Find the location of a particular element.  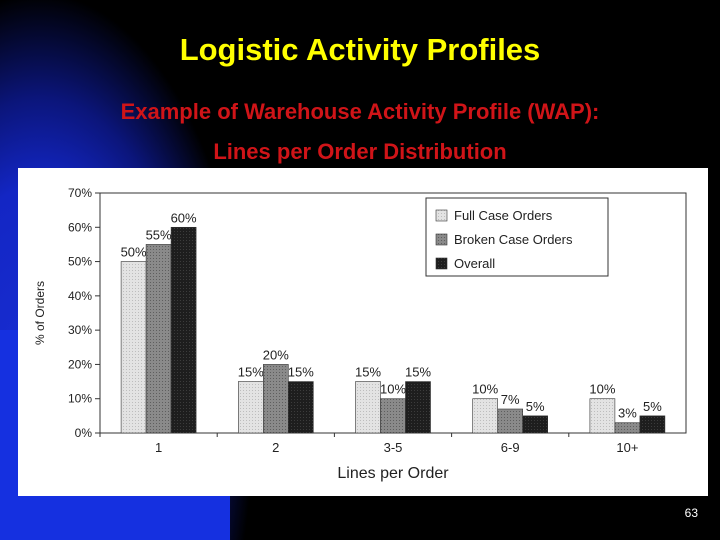

legend-label: Overall is located at coordinates (474, 263).